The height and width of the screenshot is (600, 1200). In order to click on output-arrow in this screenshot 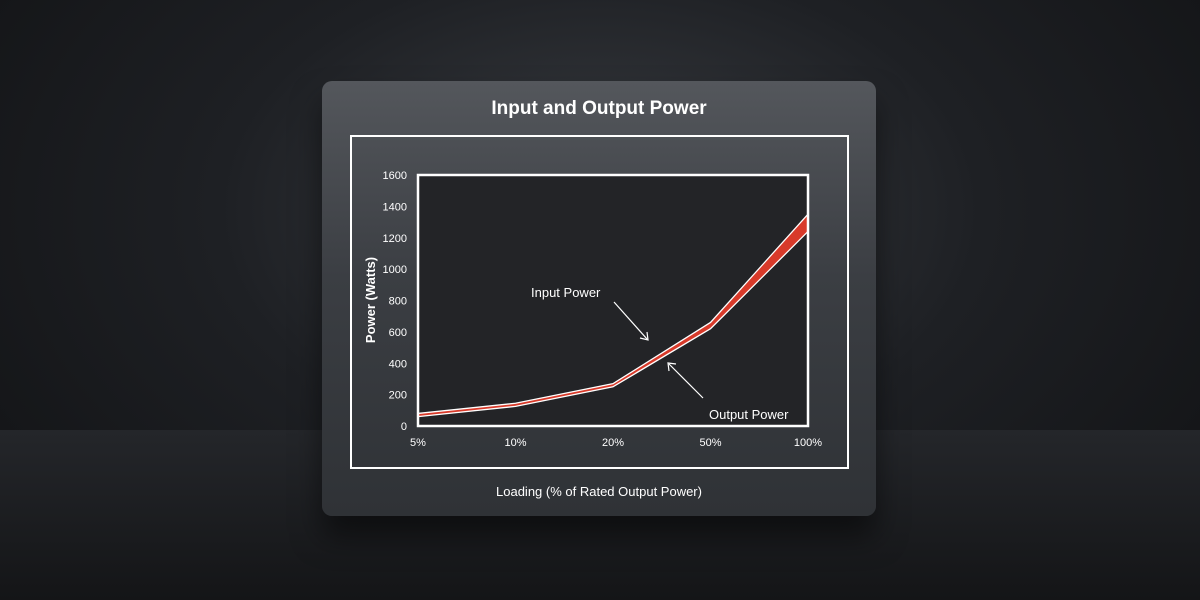, I will do `click(686, 381)`.